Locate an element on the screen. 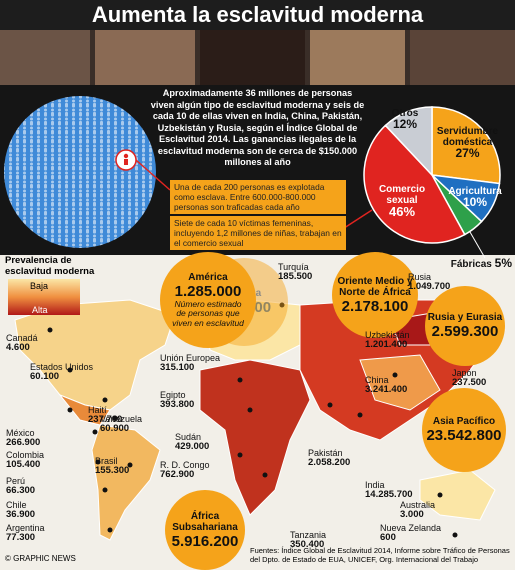 The height and width of the screenshot is (570, 515). country-value: 600 is located at coordinates (388, 537).